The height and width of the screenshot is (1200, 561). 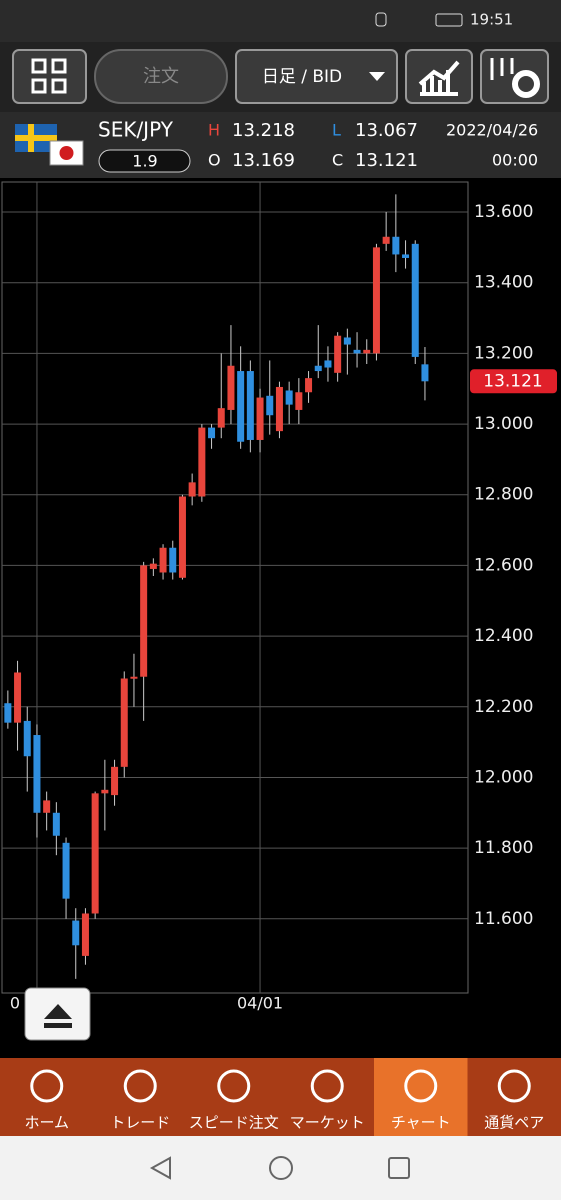 What do you see at coordinates (15, 1003) in the screenshot?
I see `x-tick-label: 0` at bounding box center [15, 1003].